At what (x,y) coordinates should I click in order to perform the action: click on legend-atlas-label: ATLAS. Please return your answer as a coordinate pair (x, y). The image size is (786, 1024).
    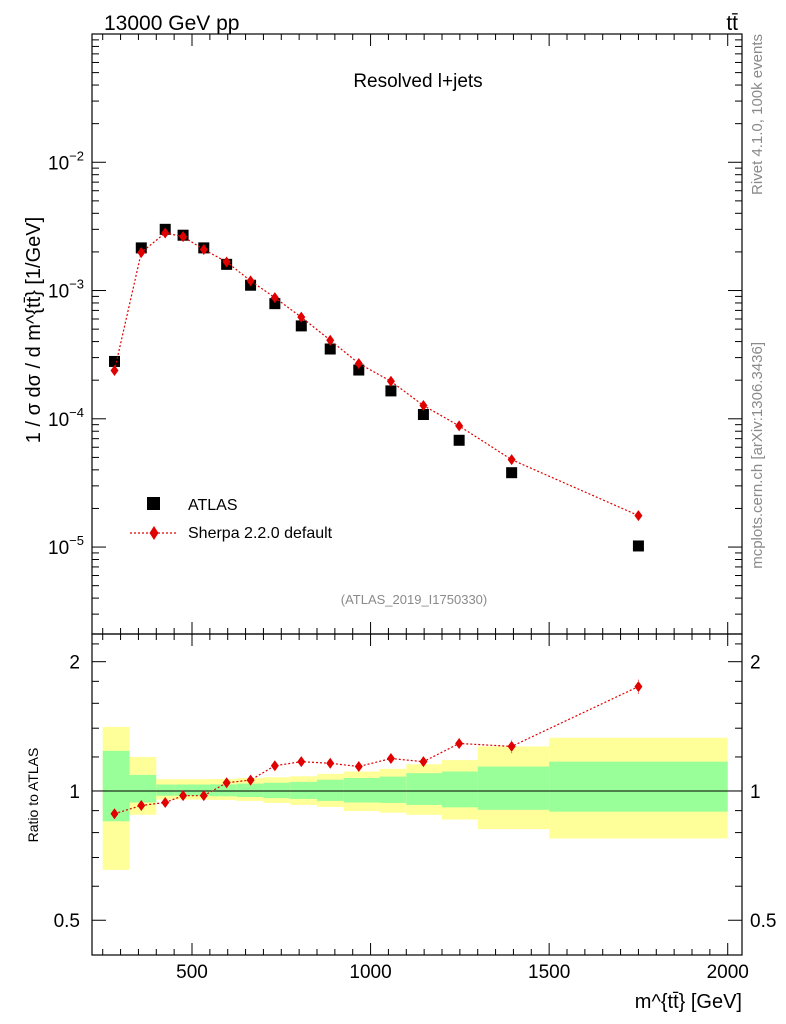
    Looking at the image, I should click on (213, 505).